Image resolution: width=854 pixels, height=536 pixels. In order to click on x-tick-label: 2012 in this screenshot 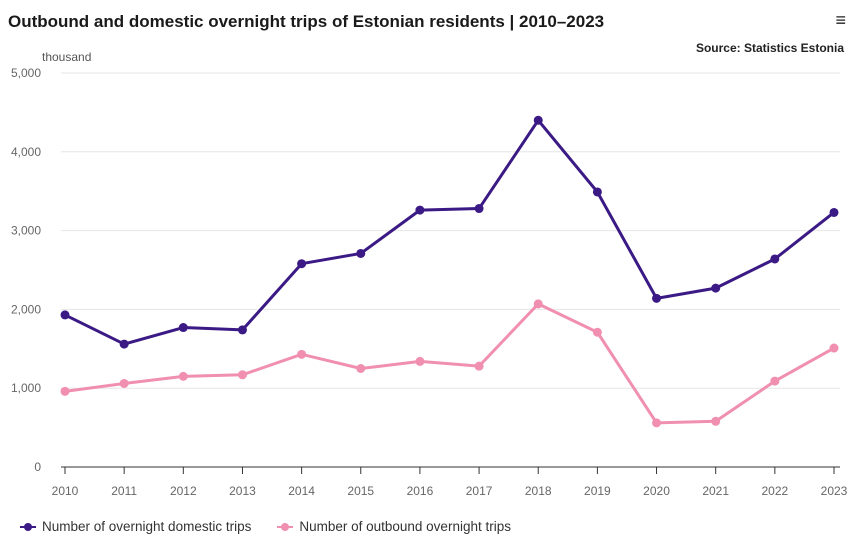, I will do `click(183, 491)`.